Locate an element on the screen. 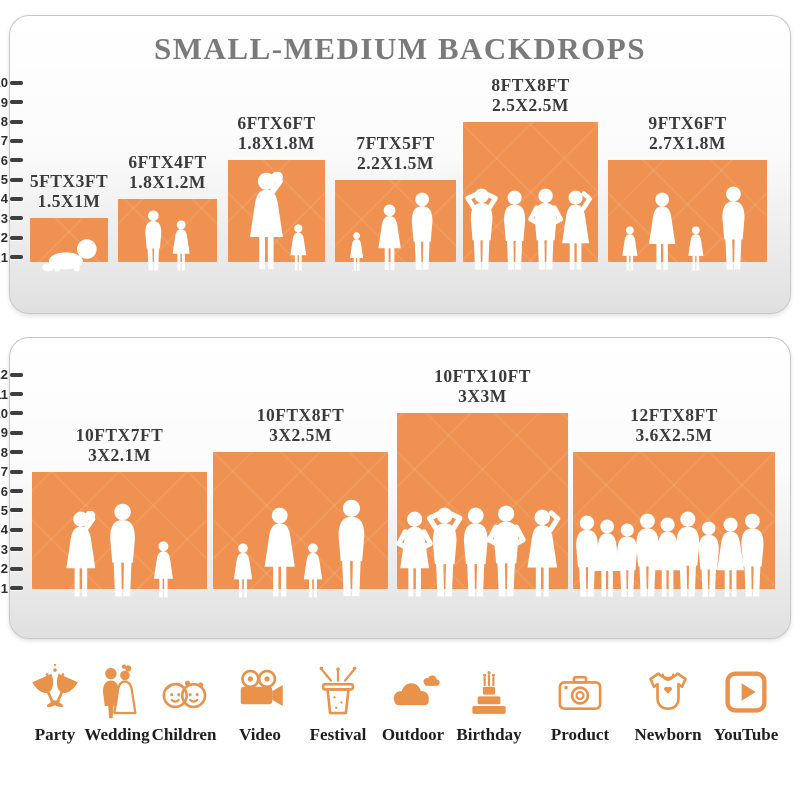 Image resolution: width=800 pixels, height=800 pixels. bar-size-metric: 1.8X1.8M is located at coordinates (276, 143).